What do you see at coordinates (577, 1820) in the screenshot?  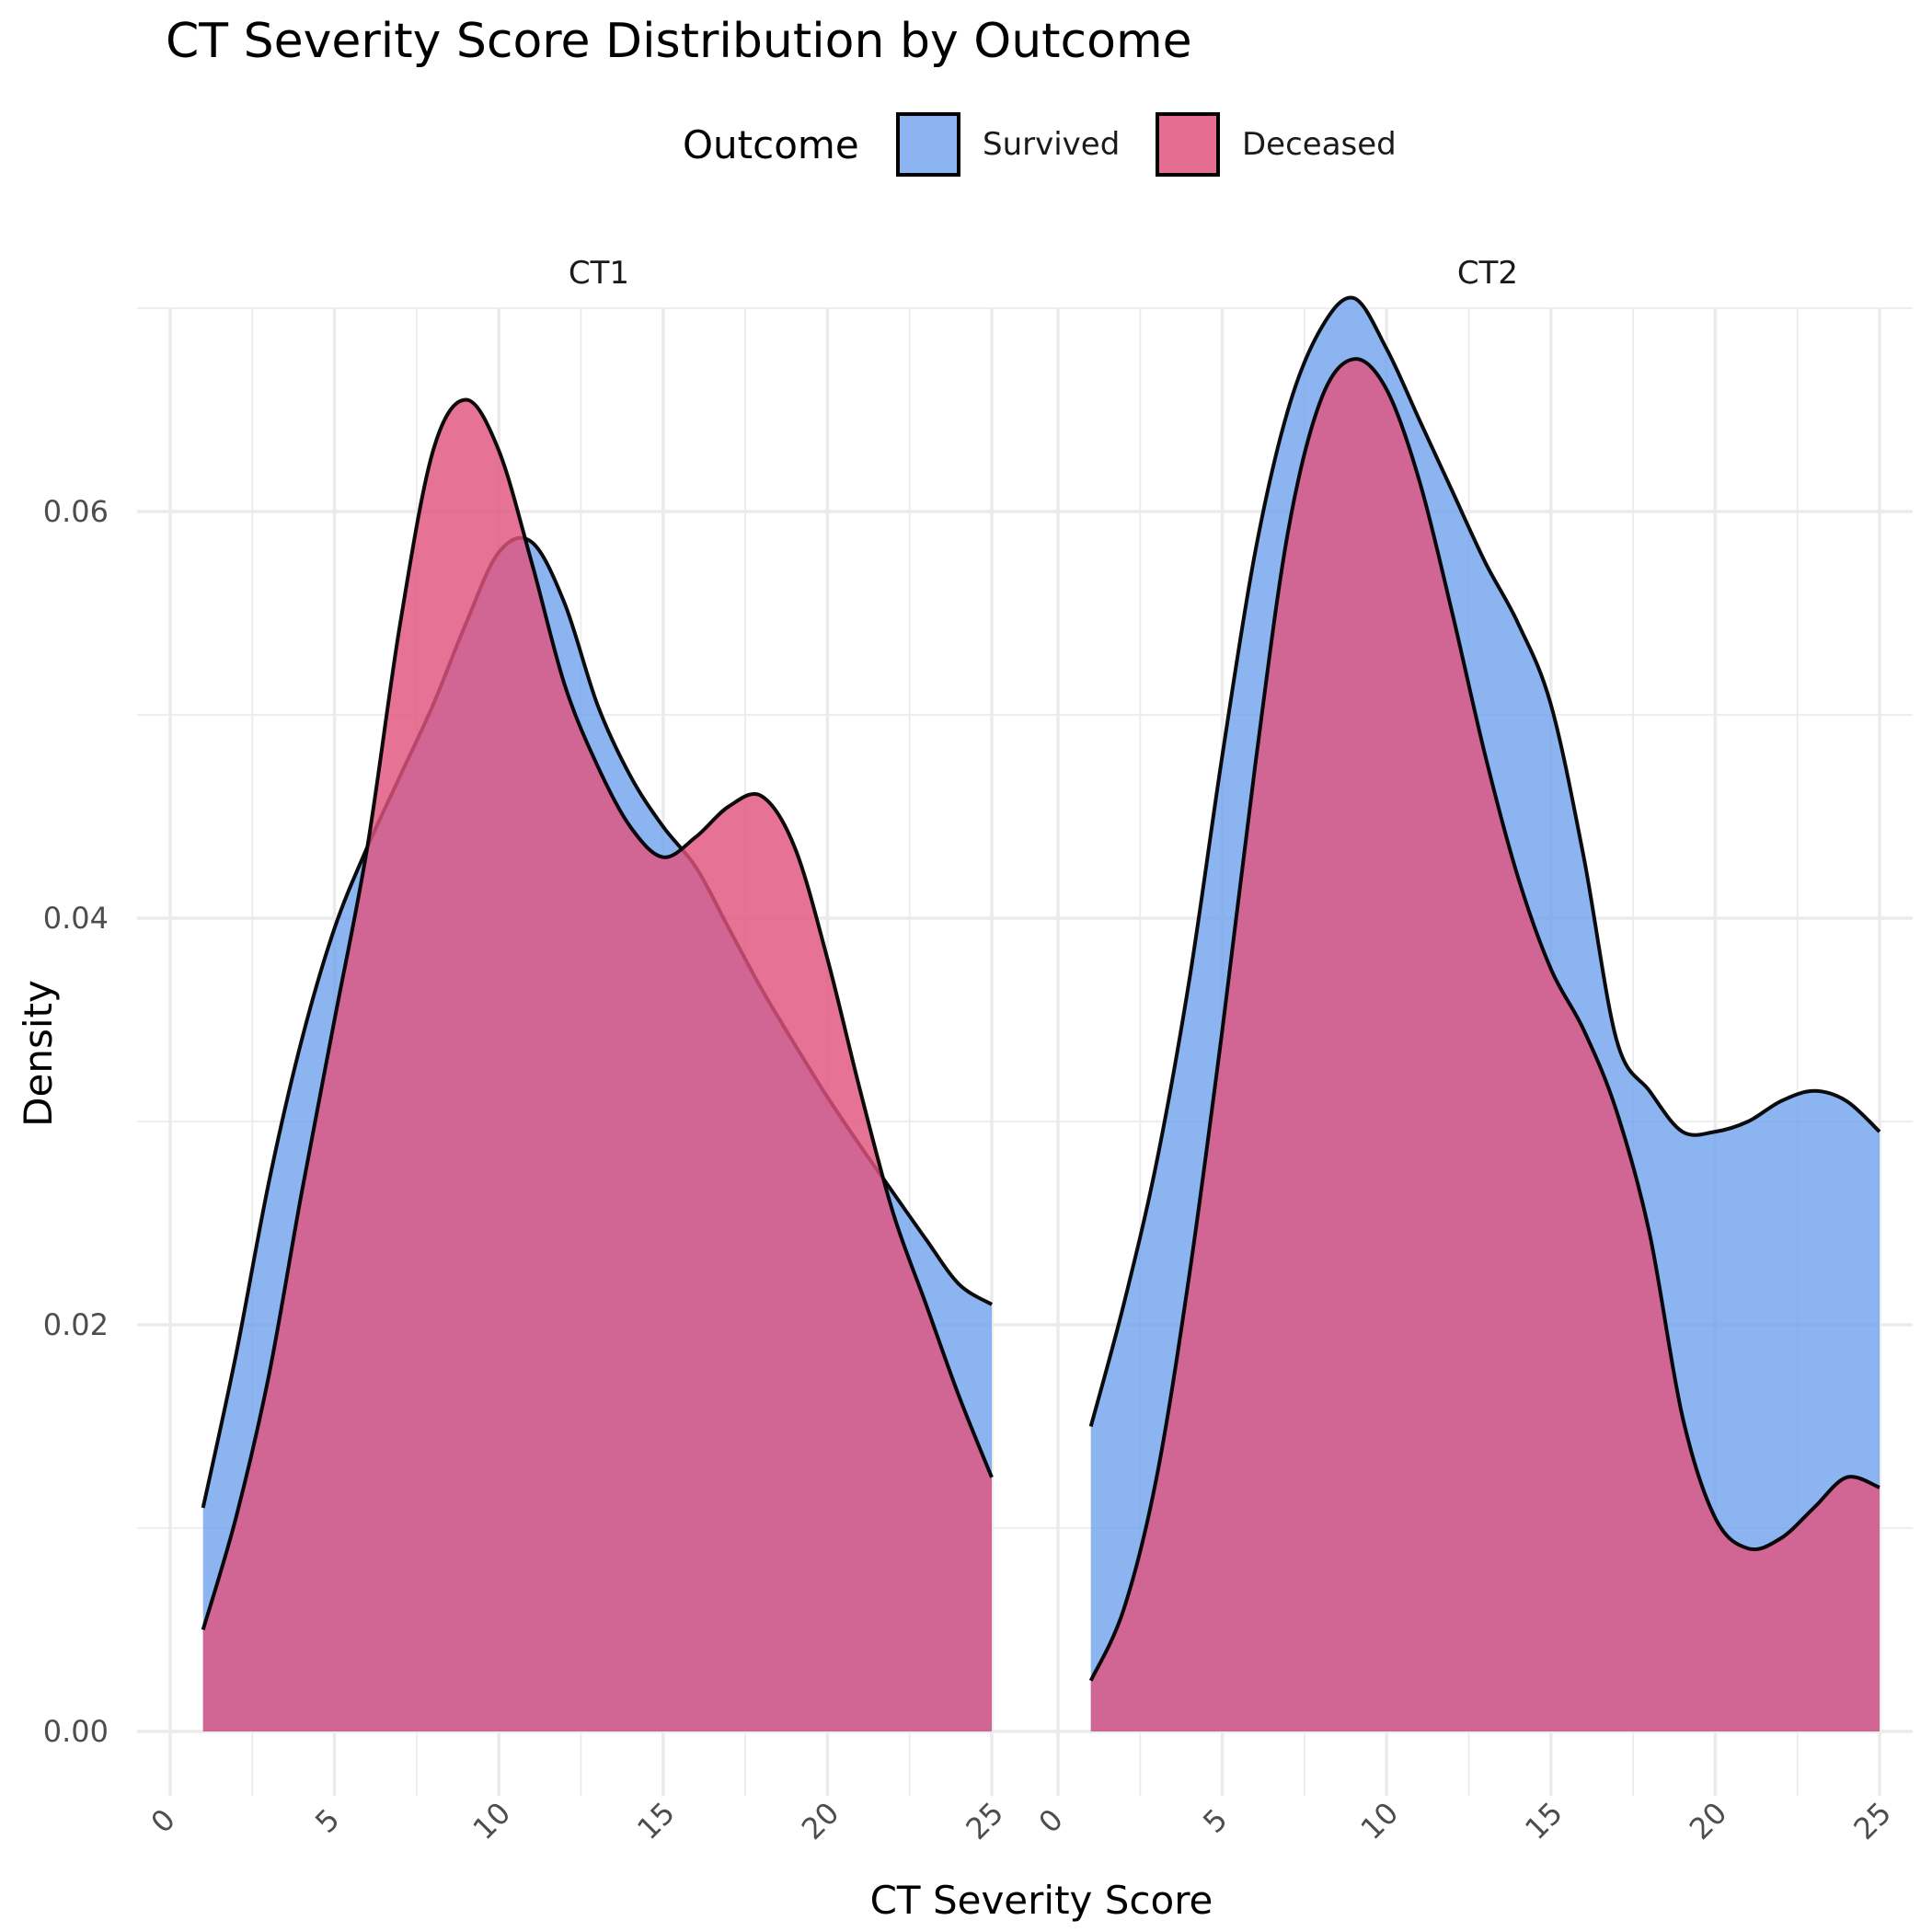 I see `x-axis-ticks-ct1: 0 5 10 15 20 25` at bounding box center [577, 1820].